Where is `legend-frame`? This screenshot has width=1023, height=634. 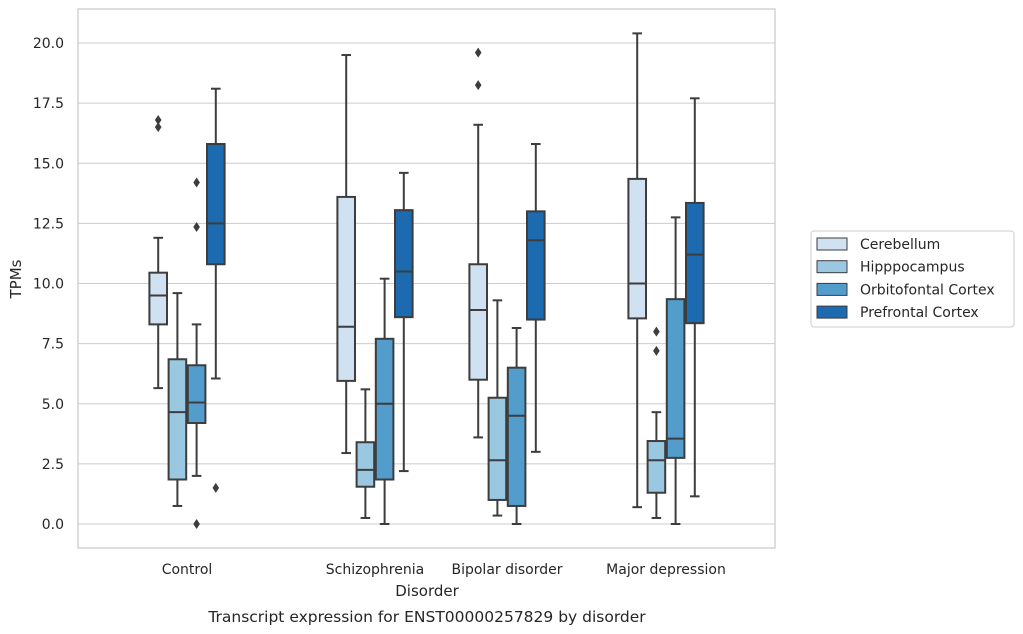 legend-frame is located at coordinates (912, 279).